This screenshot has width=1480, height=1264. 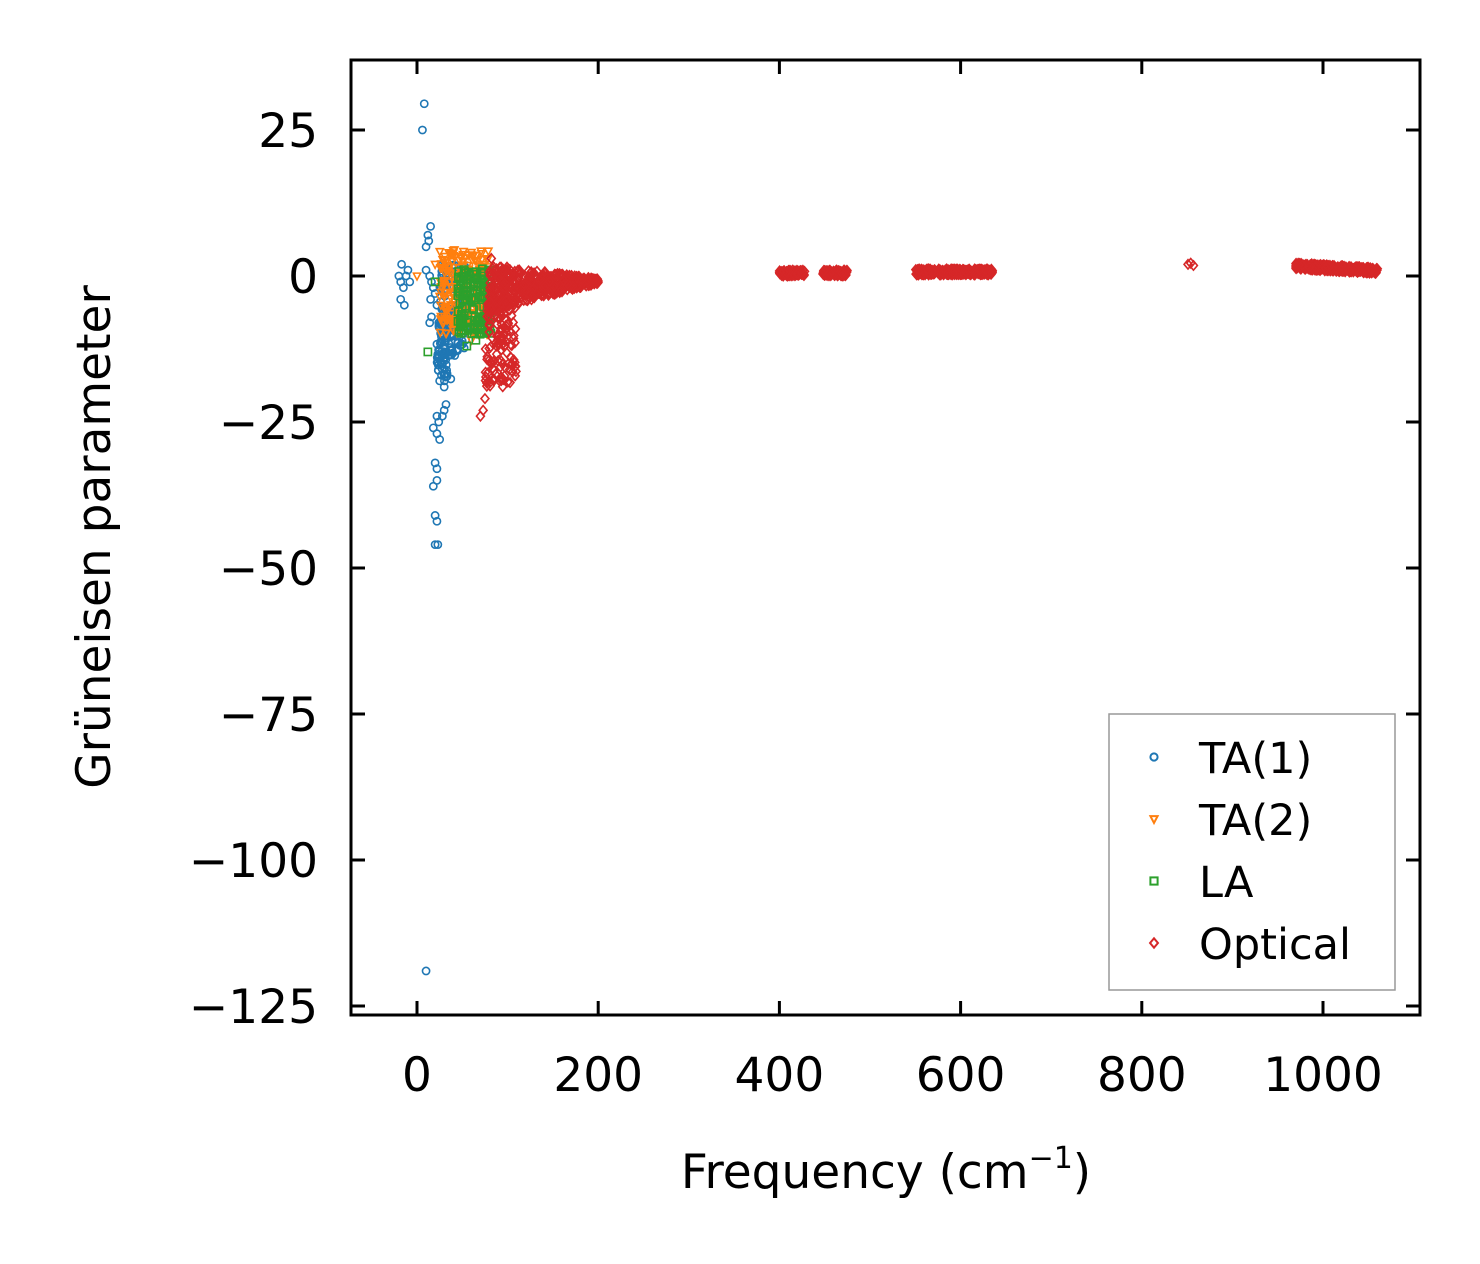 I want to click on y-tick-label: −50, so click(x=268, y=569).